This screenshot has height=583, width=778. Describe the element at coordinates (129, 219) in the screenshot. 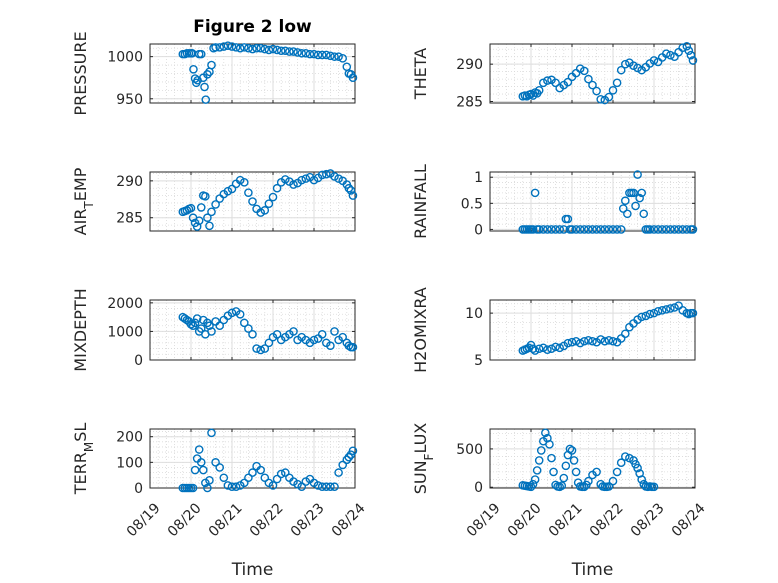

I see `chart-2-y-tick-label: 285` at that location.